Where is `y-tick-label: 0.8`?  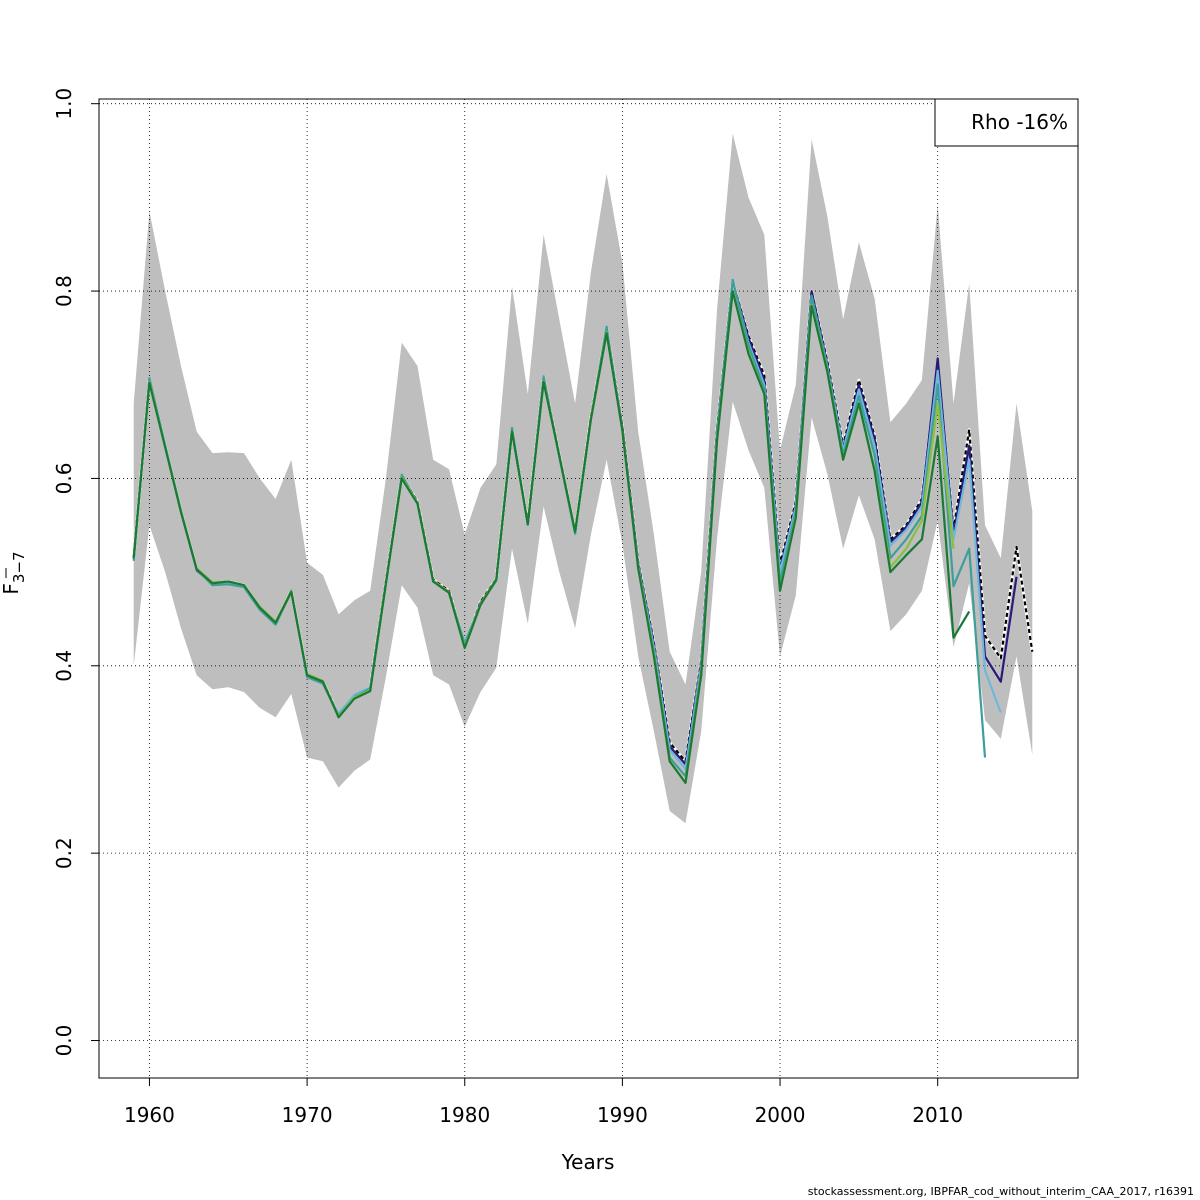 y-tick-label: 0.8 is located at coordinates (64, 291).